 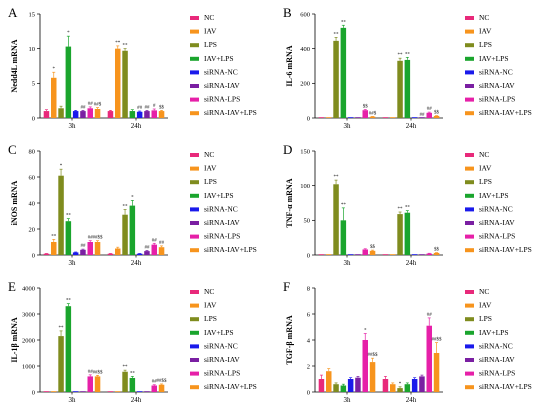 What do you see at coordinates (83, 114) in the screenshot?
I see `bar-3h-siRNA-IAV` at bounding box center [83, 114].